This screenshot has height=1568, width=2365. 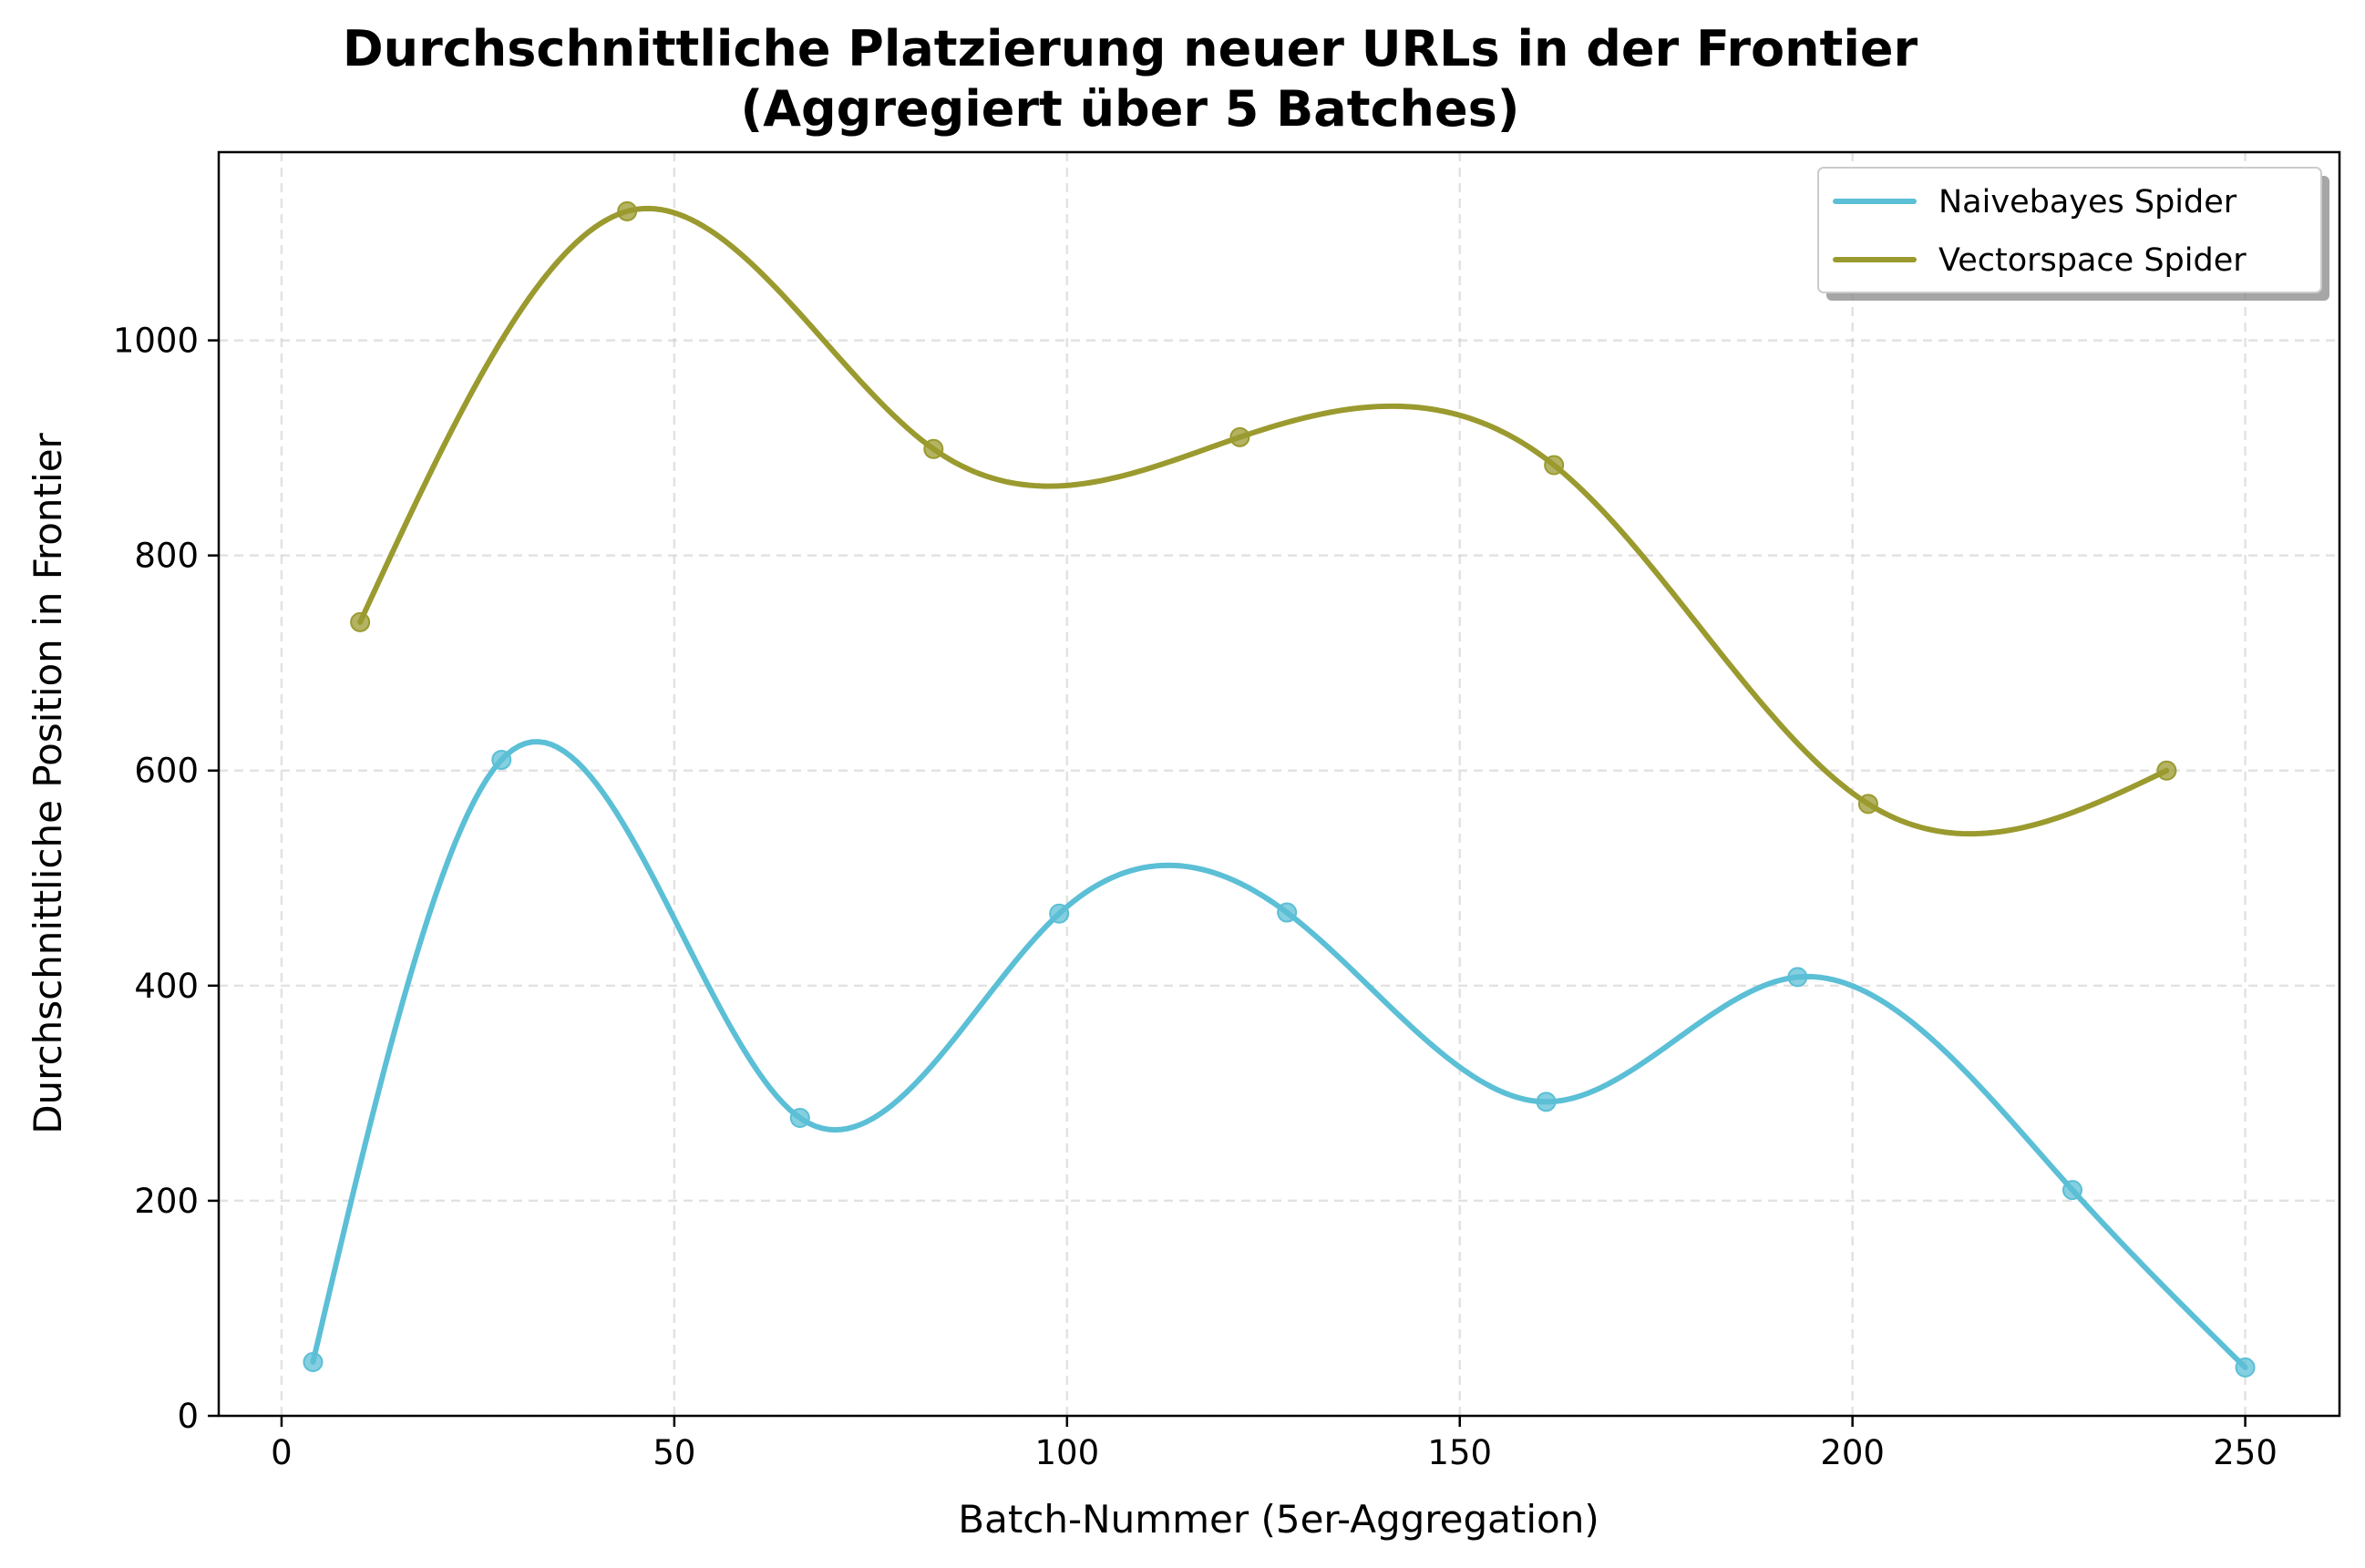 I want to click on y-tick-label: 800, so click(x=166, y=556).